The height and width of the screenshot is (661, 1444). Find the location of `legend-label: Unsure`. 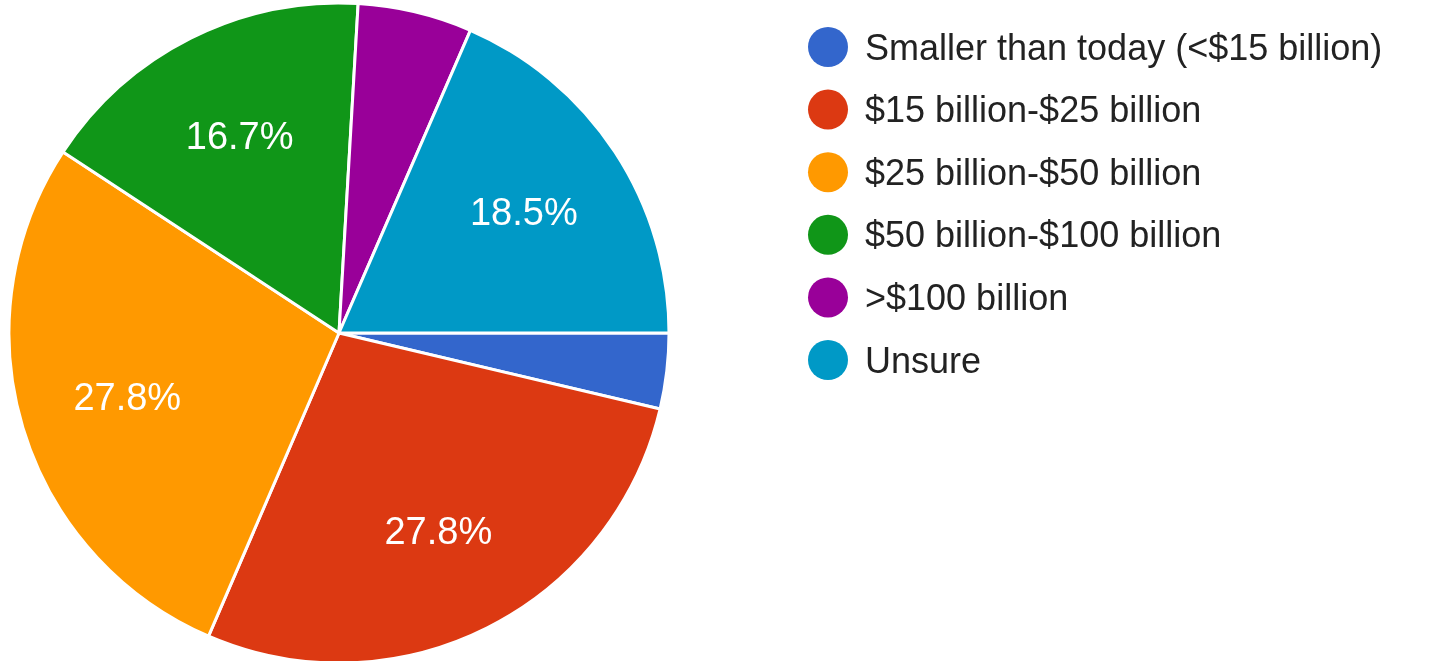

legend-label: Unsure is located at coordinates (923, 360).